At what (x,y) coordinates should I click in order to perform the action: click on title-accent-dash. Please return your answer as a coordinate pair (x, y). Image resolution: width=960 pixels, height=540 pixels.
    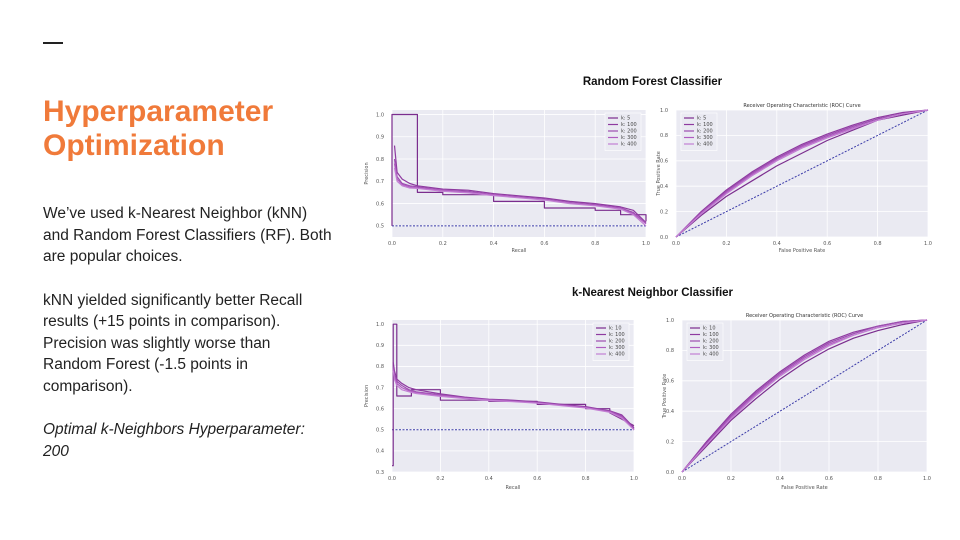
    Looking at the image, I should click on (53, 43).